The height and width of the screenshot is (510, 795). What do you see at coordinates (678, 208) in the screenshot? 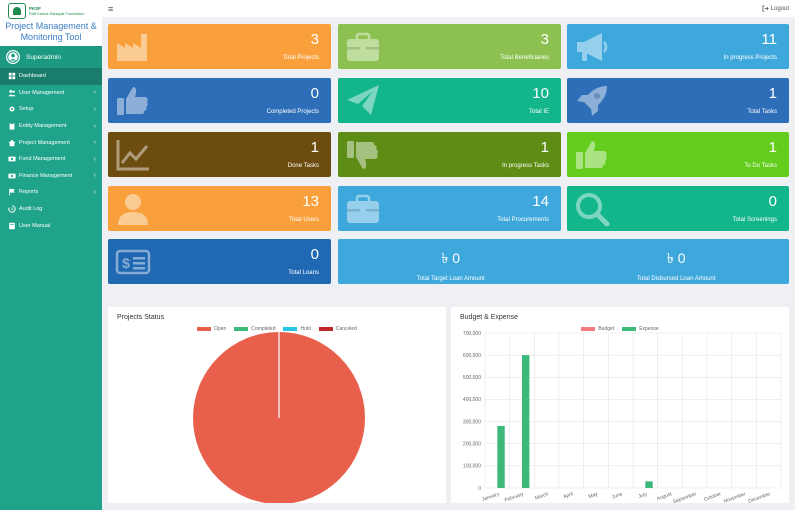
I see `stat-card-total-screenings: 0 Total Screenings` at bounding box center [678, 208].